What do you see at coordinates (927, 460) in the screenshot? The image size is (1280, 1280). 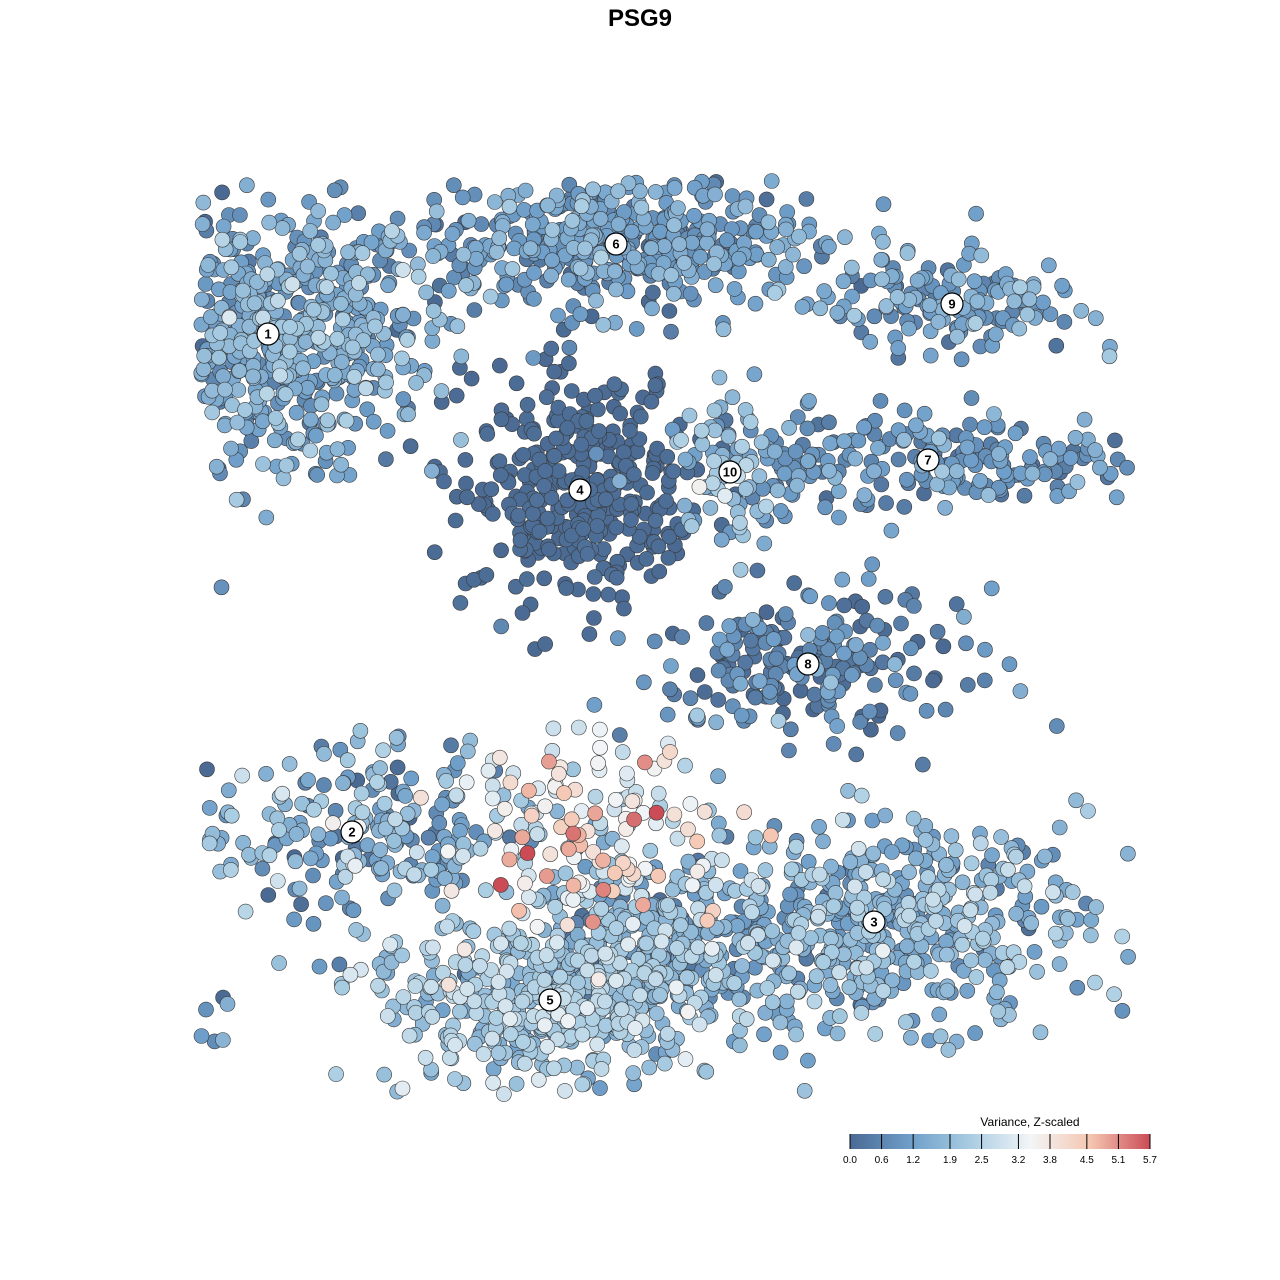 I see `cluster-label-text: 7` at bounding box center [927, 460].